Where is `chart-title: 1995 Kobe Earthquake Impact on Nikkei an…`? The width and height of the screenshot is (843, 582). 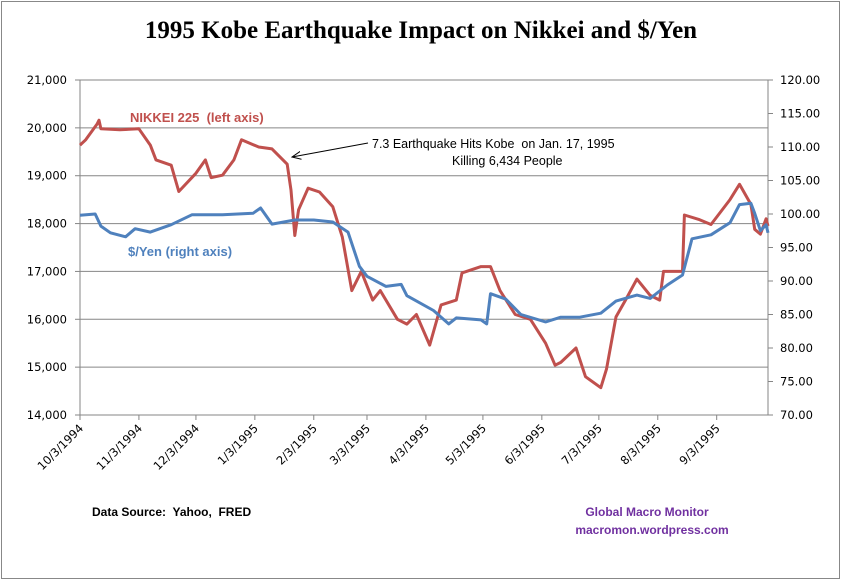 chart-title: 1995 Kobe Earthquake Impact on Nikkei an… is located at coordinates (421, 30).